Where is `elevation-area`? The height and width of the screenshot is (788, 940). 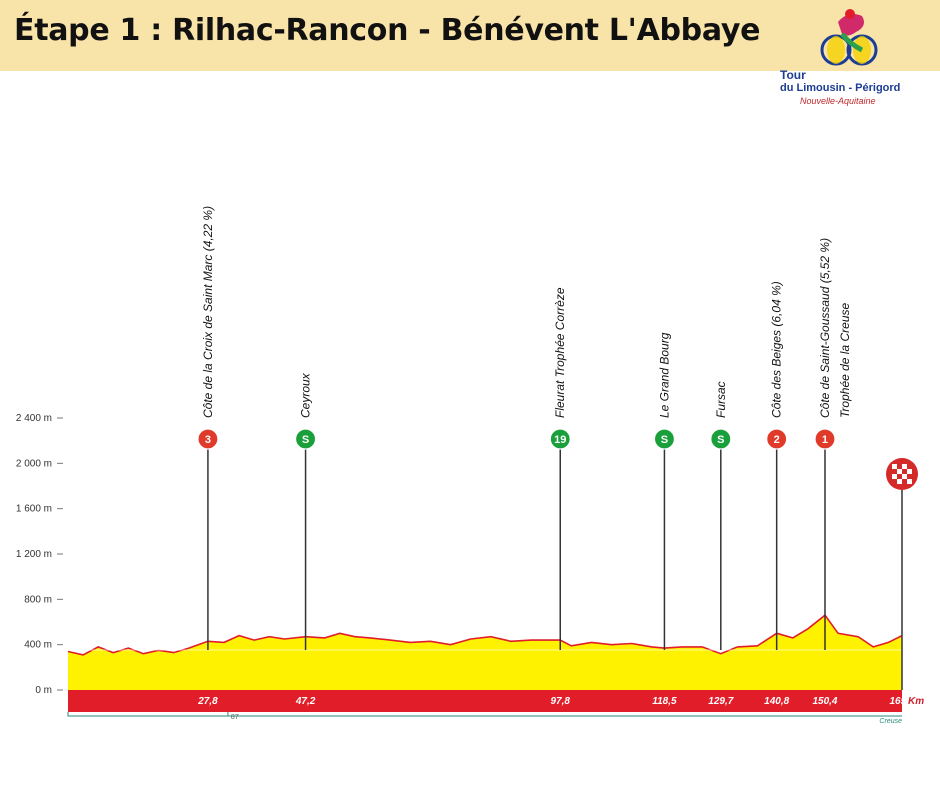 elevation-area is located at coordinates (485, 652).